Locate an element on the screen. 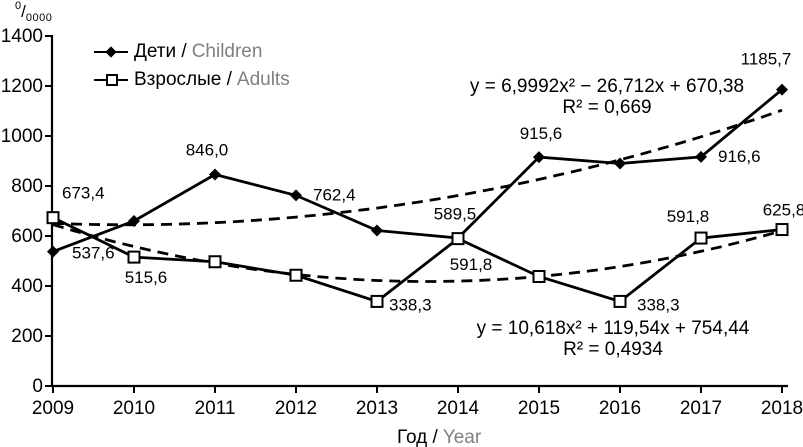 The height and width of the screenshot is (447, 803). x-tick-label: 2015 is located at coordinates (539, 408).